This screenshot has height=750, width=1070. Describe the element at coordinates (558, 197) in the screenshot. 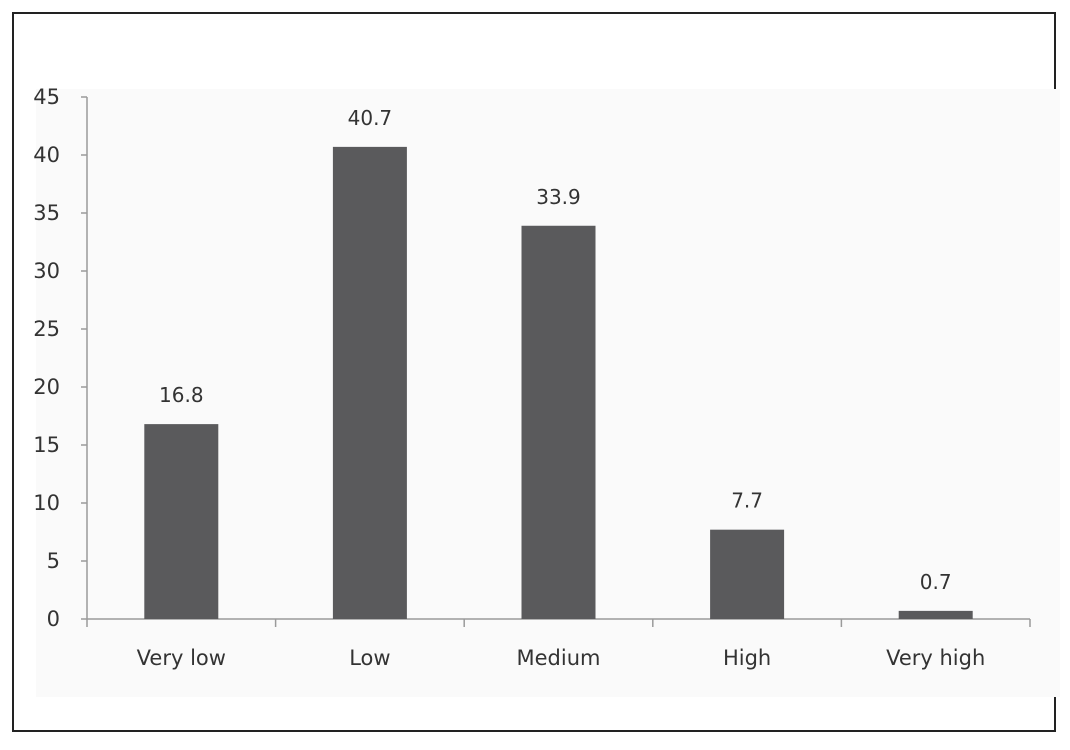

I see `data-label: 33.9` at that location.